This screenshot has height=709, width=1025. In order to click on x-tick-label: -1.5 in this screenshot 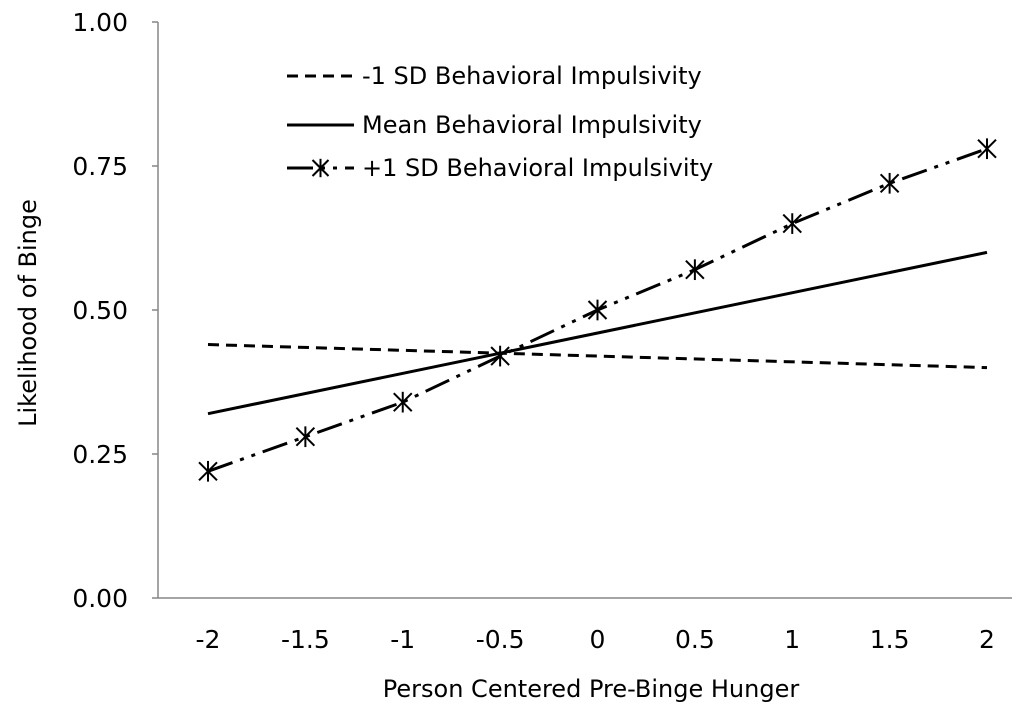, I will do `click(305, 639)`.